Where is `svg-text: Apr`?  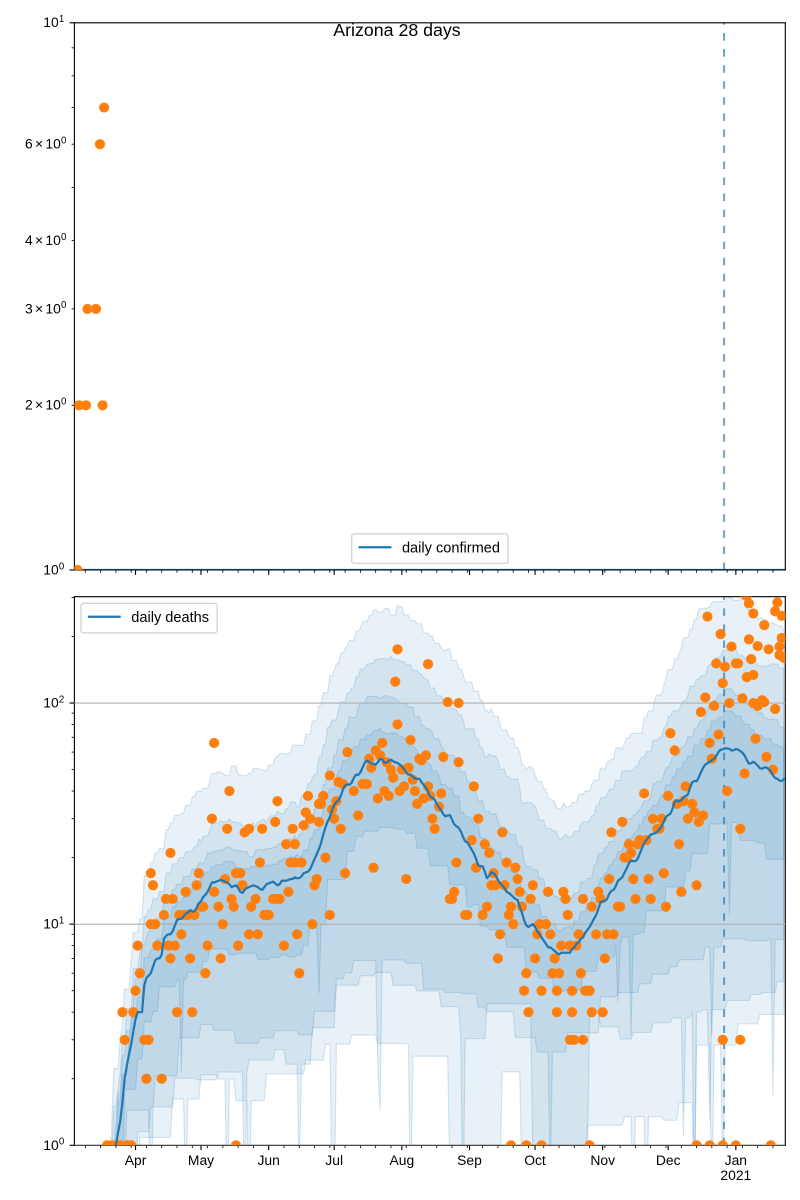 svg-text: Apr is located at coordinates (136, 1160).